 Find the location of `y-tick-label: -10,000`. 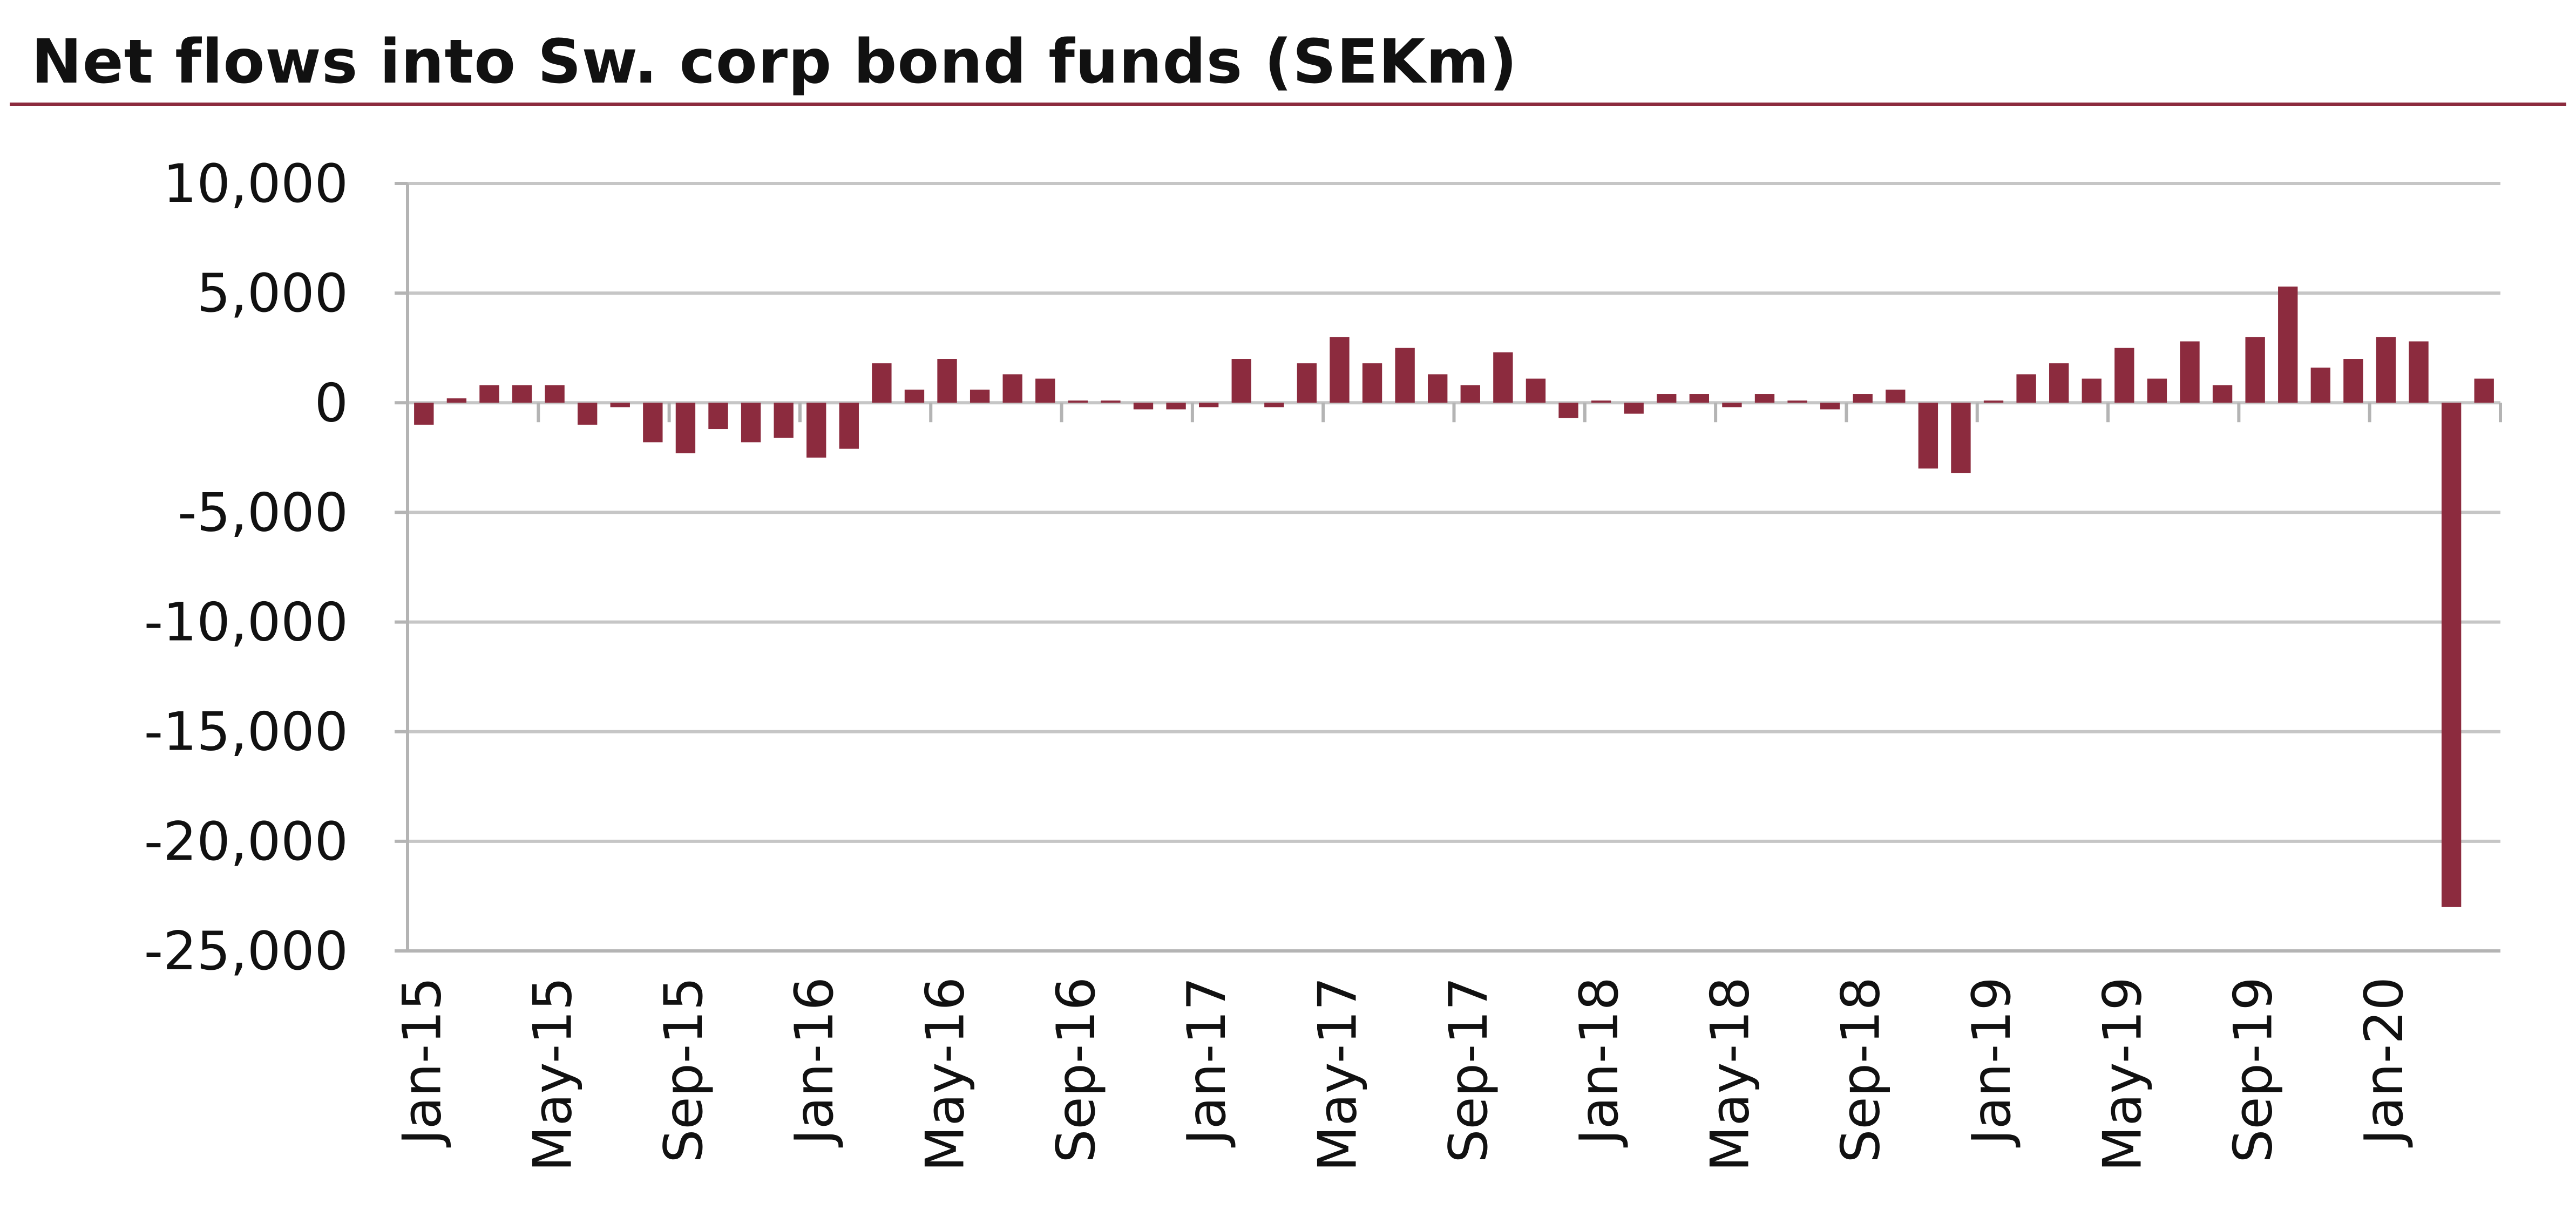

y-tick-label: -10,000 is located at coordinates (246, 623).